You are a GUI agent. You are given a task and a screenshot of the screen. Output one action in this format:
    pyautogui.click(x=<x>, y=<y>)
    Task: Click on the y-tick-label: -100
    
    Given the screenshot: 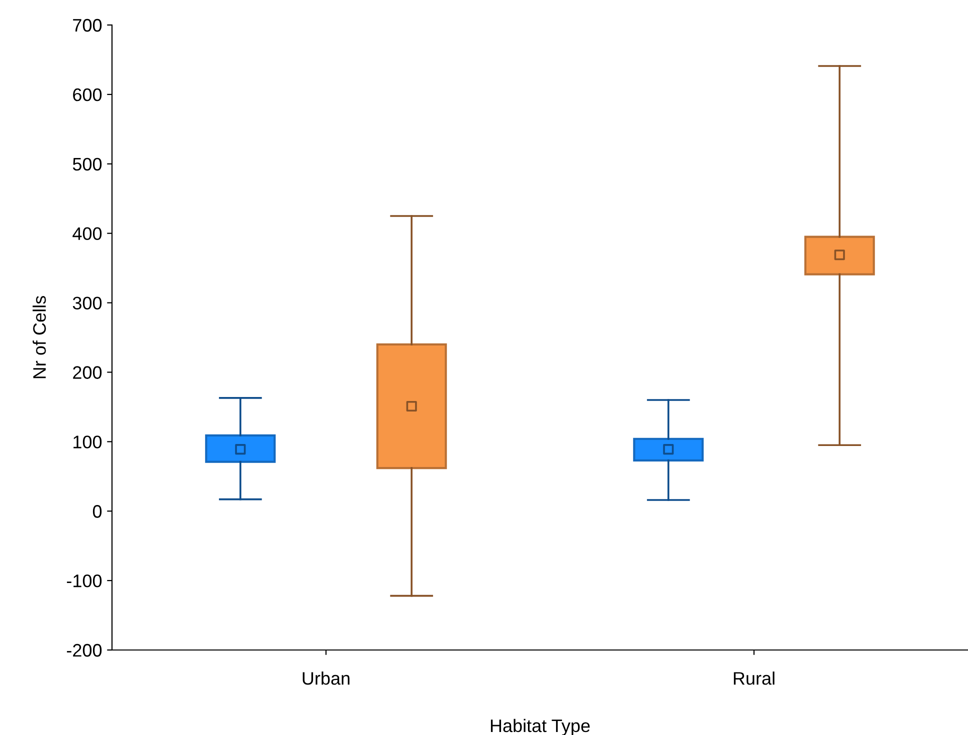 What is the action you would take?
    pyautogui.click(x=84, y=581)
    